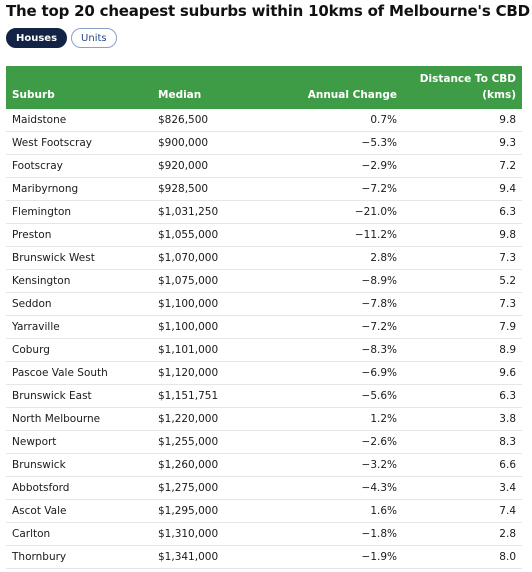  I want to click on table-row: Carlton $1,310,000 −1.8% 2.8, so click(264, 534).